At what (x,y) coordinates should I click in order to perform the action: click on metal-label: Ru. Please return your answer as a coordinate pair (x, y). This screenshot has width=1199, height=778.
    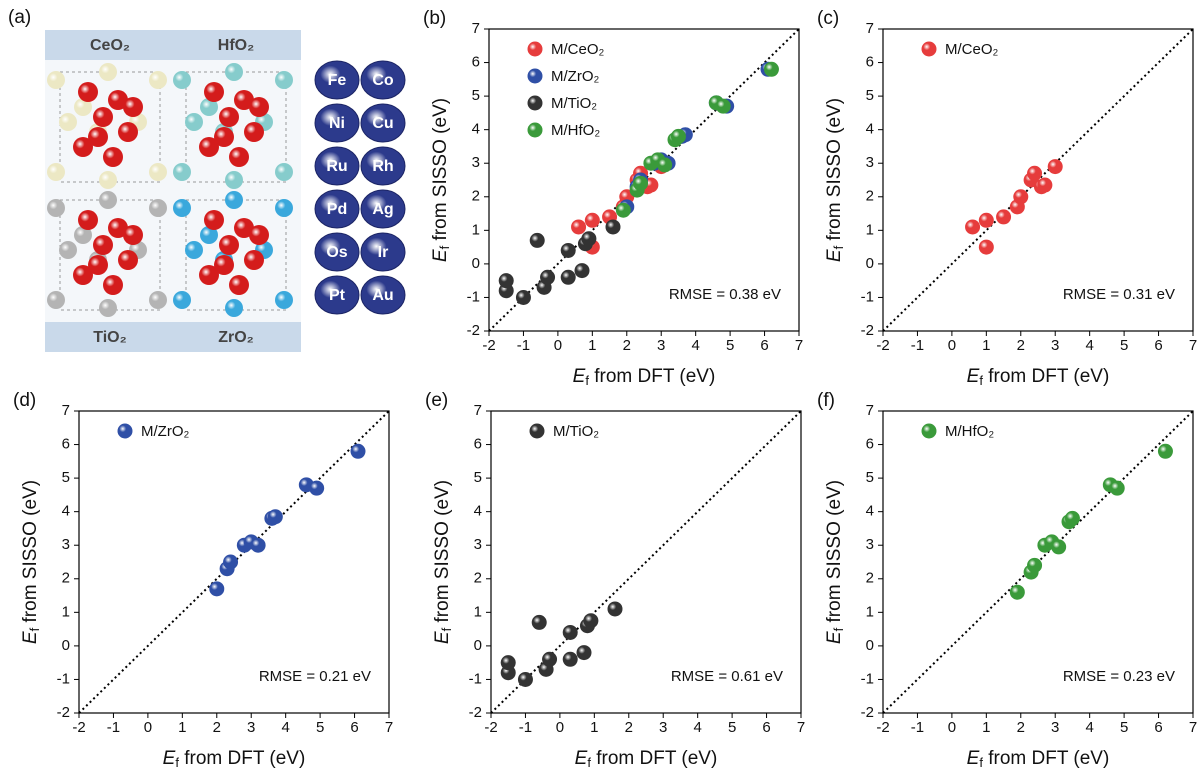
    Looking at the image, I should click on (336, 166).